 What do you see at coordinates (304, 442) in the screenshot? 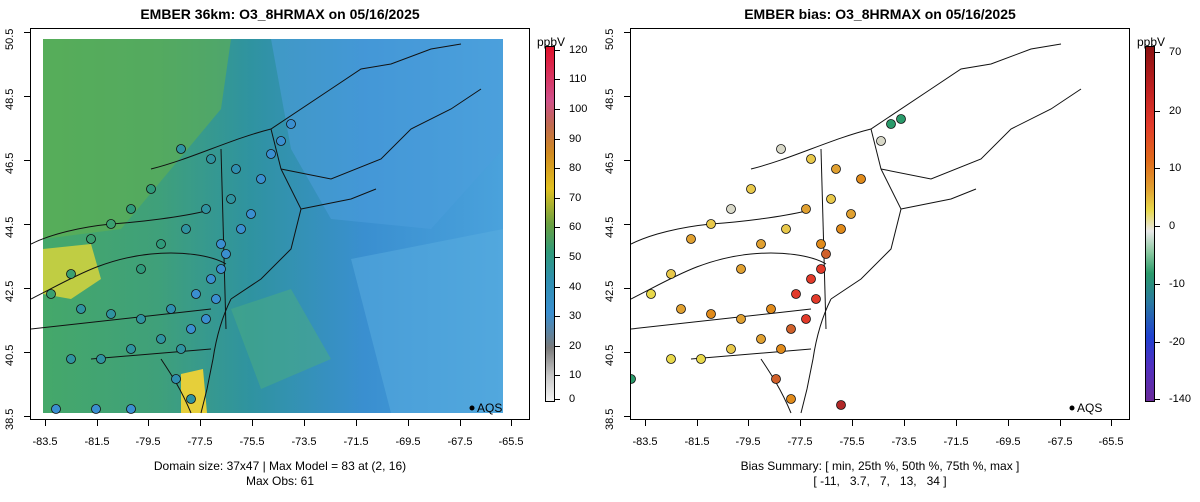
I see `x-tick-label: -73.5` at bounding box center [304, 442].